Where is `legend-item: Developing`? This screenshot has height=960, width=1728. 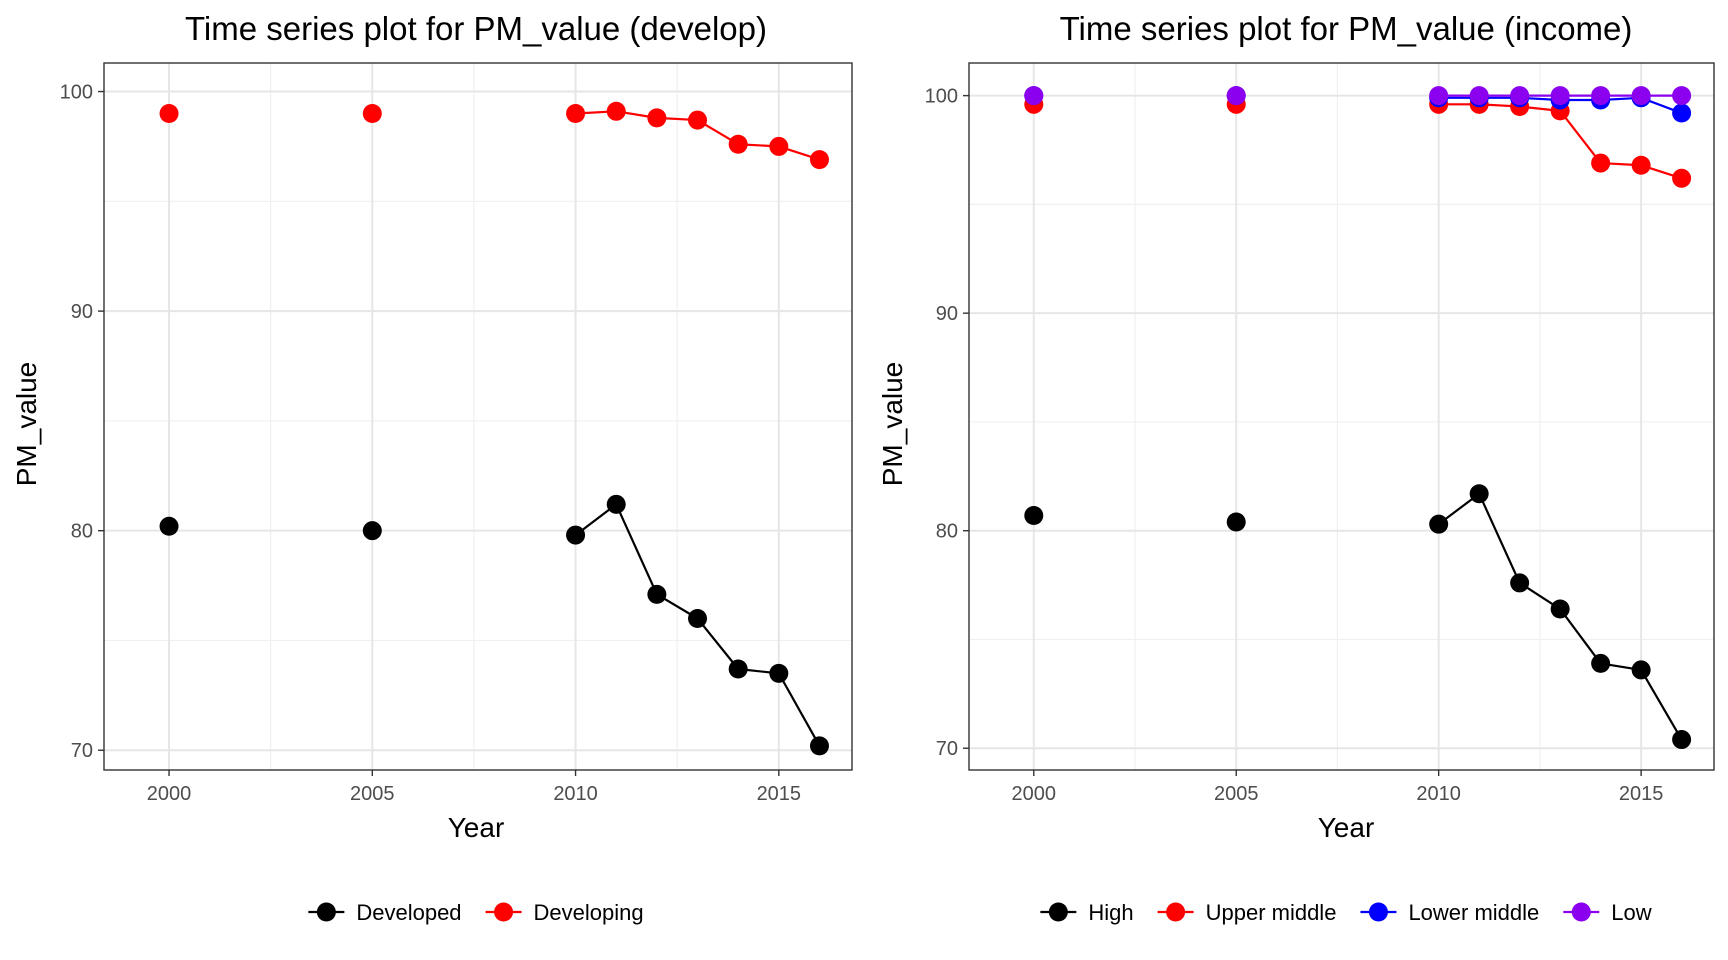
legend-item: Developing is located at coordinates (564, 912).